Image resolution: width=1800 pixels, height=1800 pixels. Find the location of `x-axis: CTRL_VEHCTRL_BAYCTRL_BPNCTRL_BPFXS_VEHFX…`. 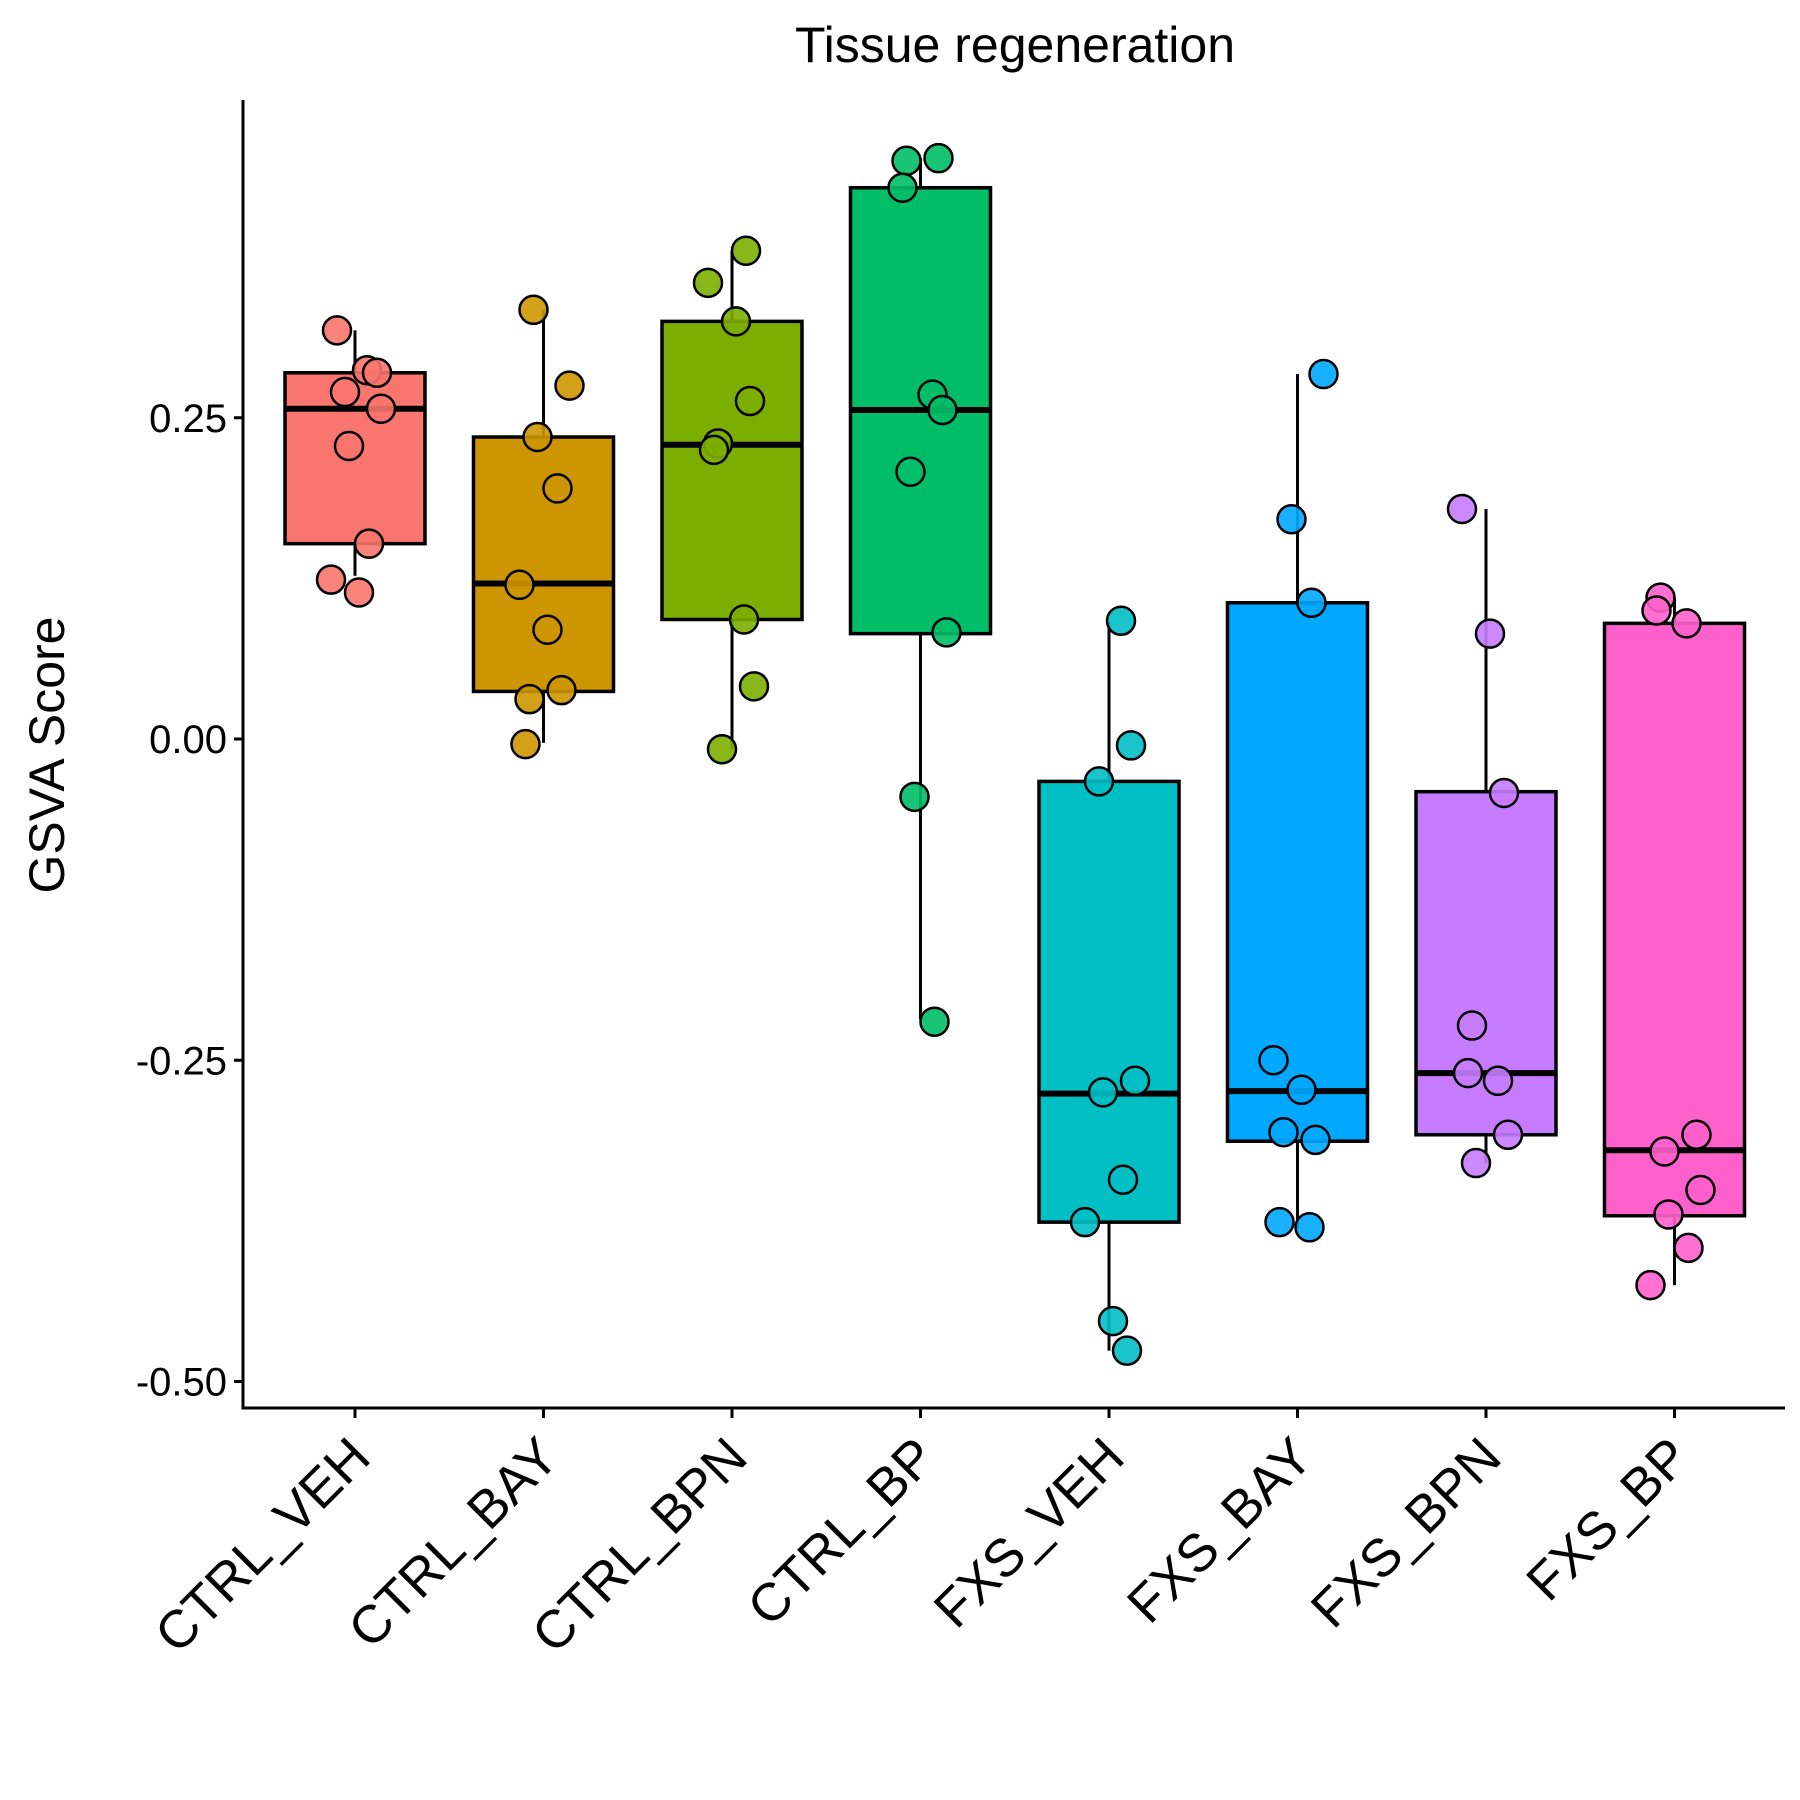

x-axis: CTRL_VEHCTRL_BAYCTRL_BPNCTRL_BPFXS_VEHFX… is located at coordinates (964, 1535).